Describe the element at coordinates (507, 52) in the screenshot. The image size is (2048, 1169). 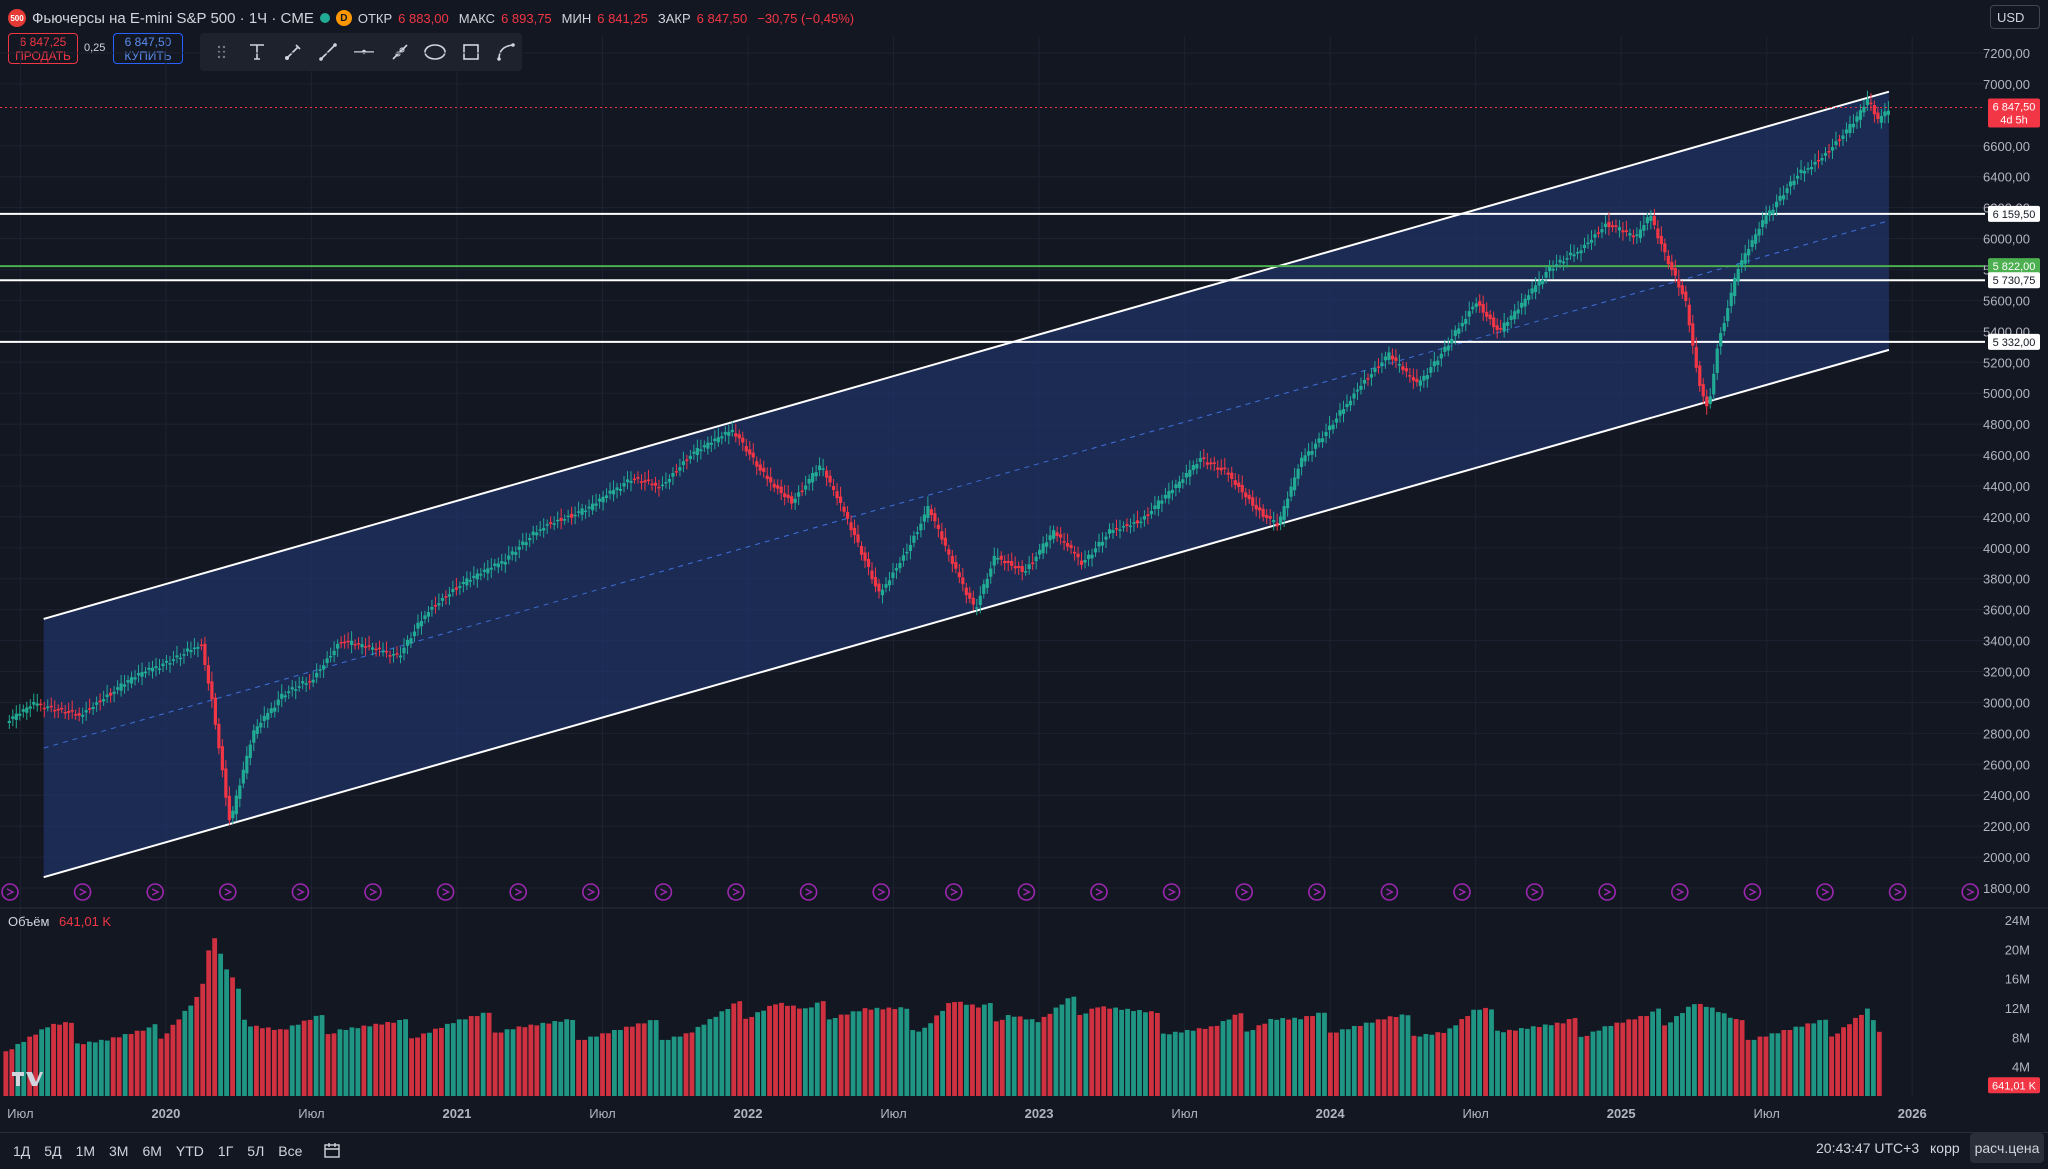
I see `curve-tool-icon` at that location.